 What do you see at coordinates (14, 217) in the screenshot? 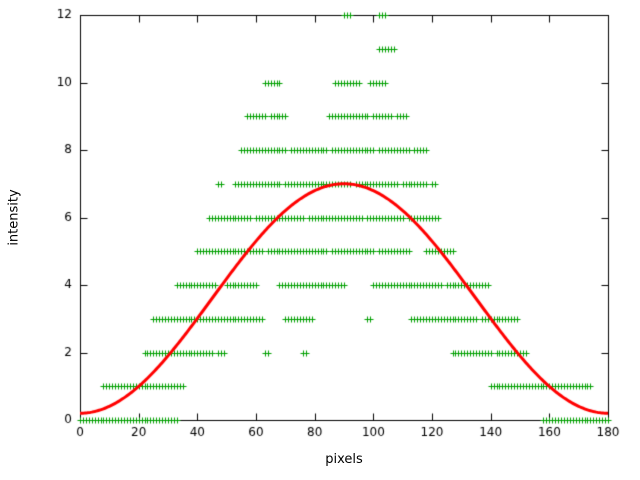
I see `y-axis-label: intensity` at bounding box center [14, 217].